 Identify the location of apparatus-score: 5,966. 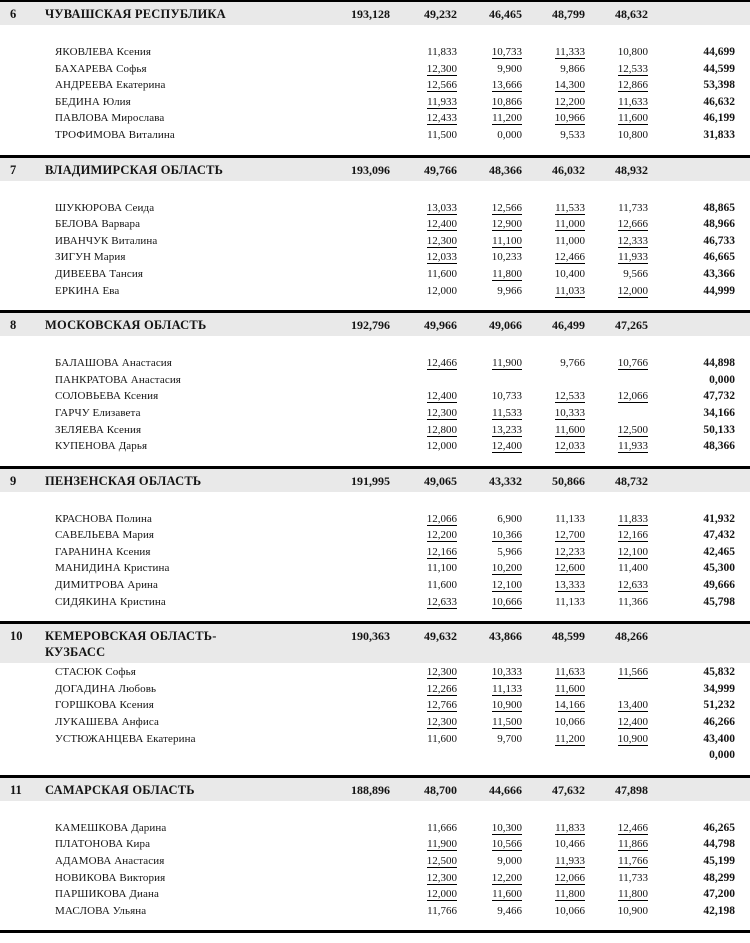
(509, 551).